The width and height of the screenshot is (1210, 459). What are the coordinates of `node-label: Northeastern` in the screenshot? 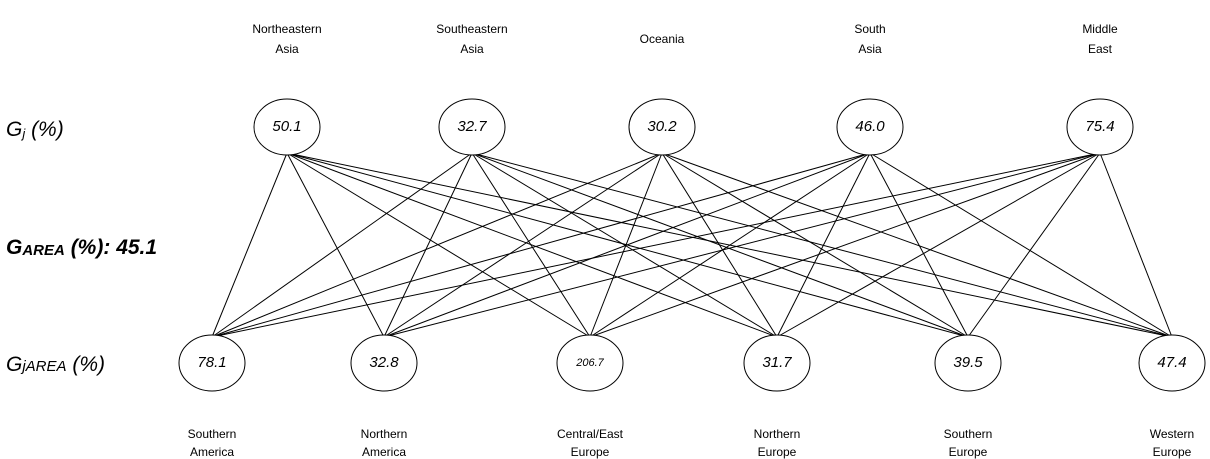 It's located at (286, 29).